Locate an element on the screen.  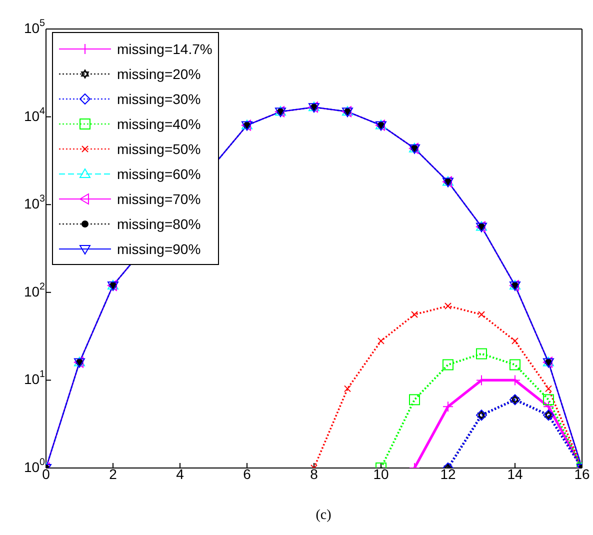
x-tick-label: 10 is located at coordinates (381, 474).